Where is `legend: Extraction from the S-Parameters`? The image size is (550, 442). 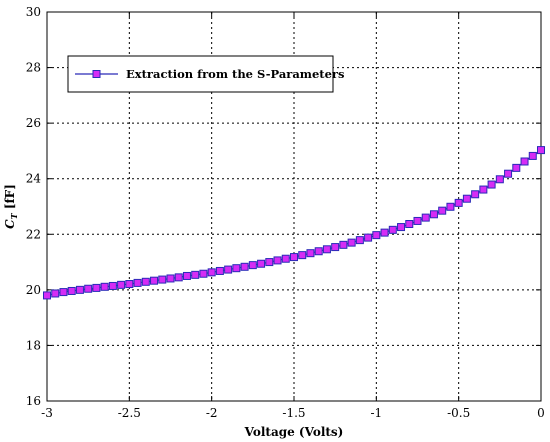 legend: Extraction from the S-Parameters is located at coordinates (205, 74).